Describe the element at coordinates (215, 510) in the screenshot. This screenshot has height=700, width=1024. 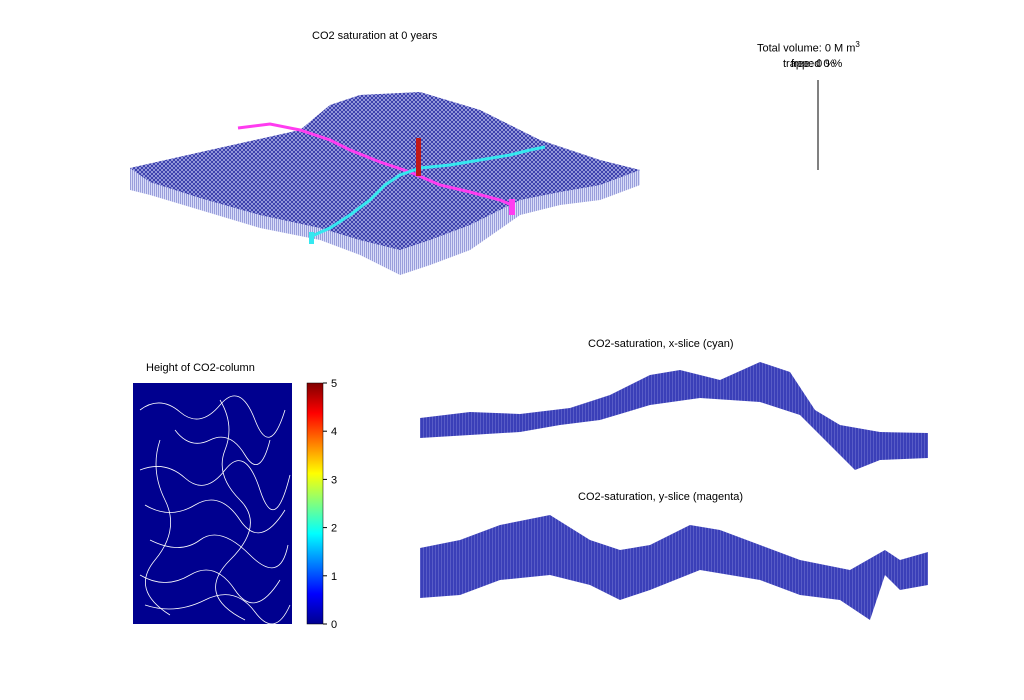
I see `heatmap-contours` at that location.